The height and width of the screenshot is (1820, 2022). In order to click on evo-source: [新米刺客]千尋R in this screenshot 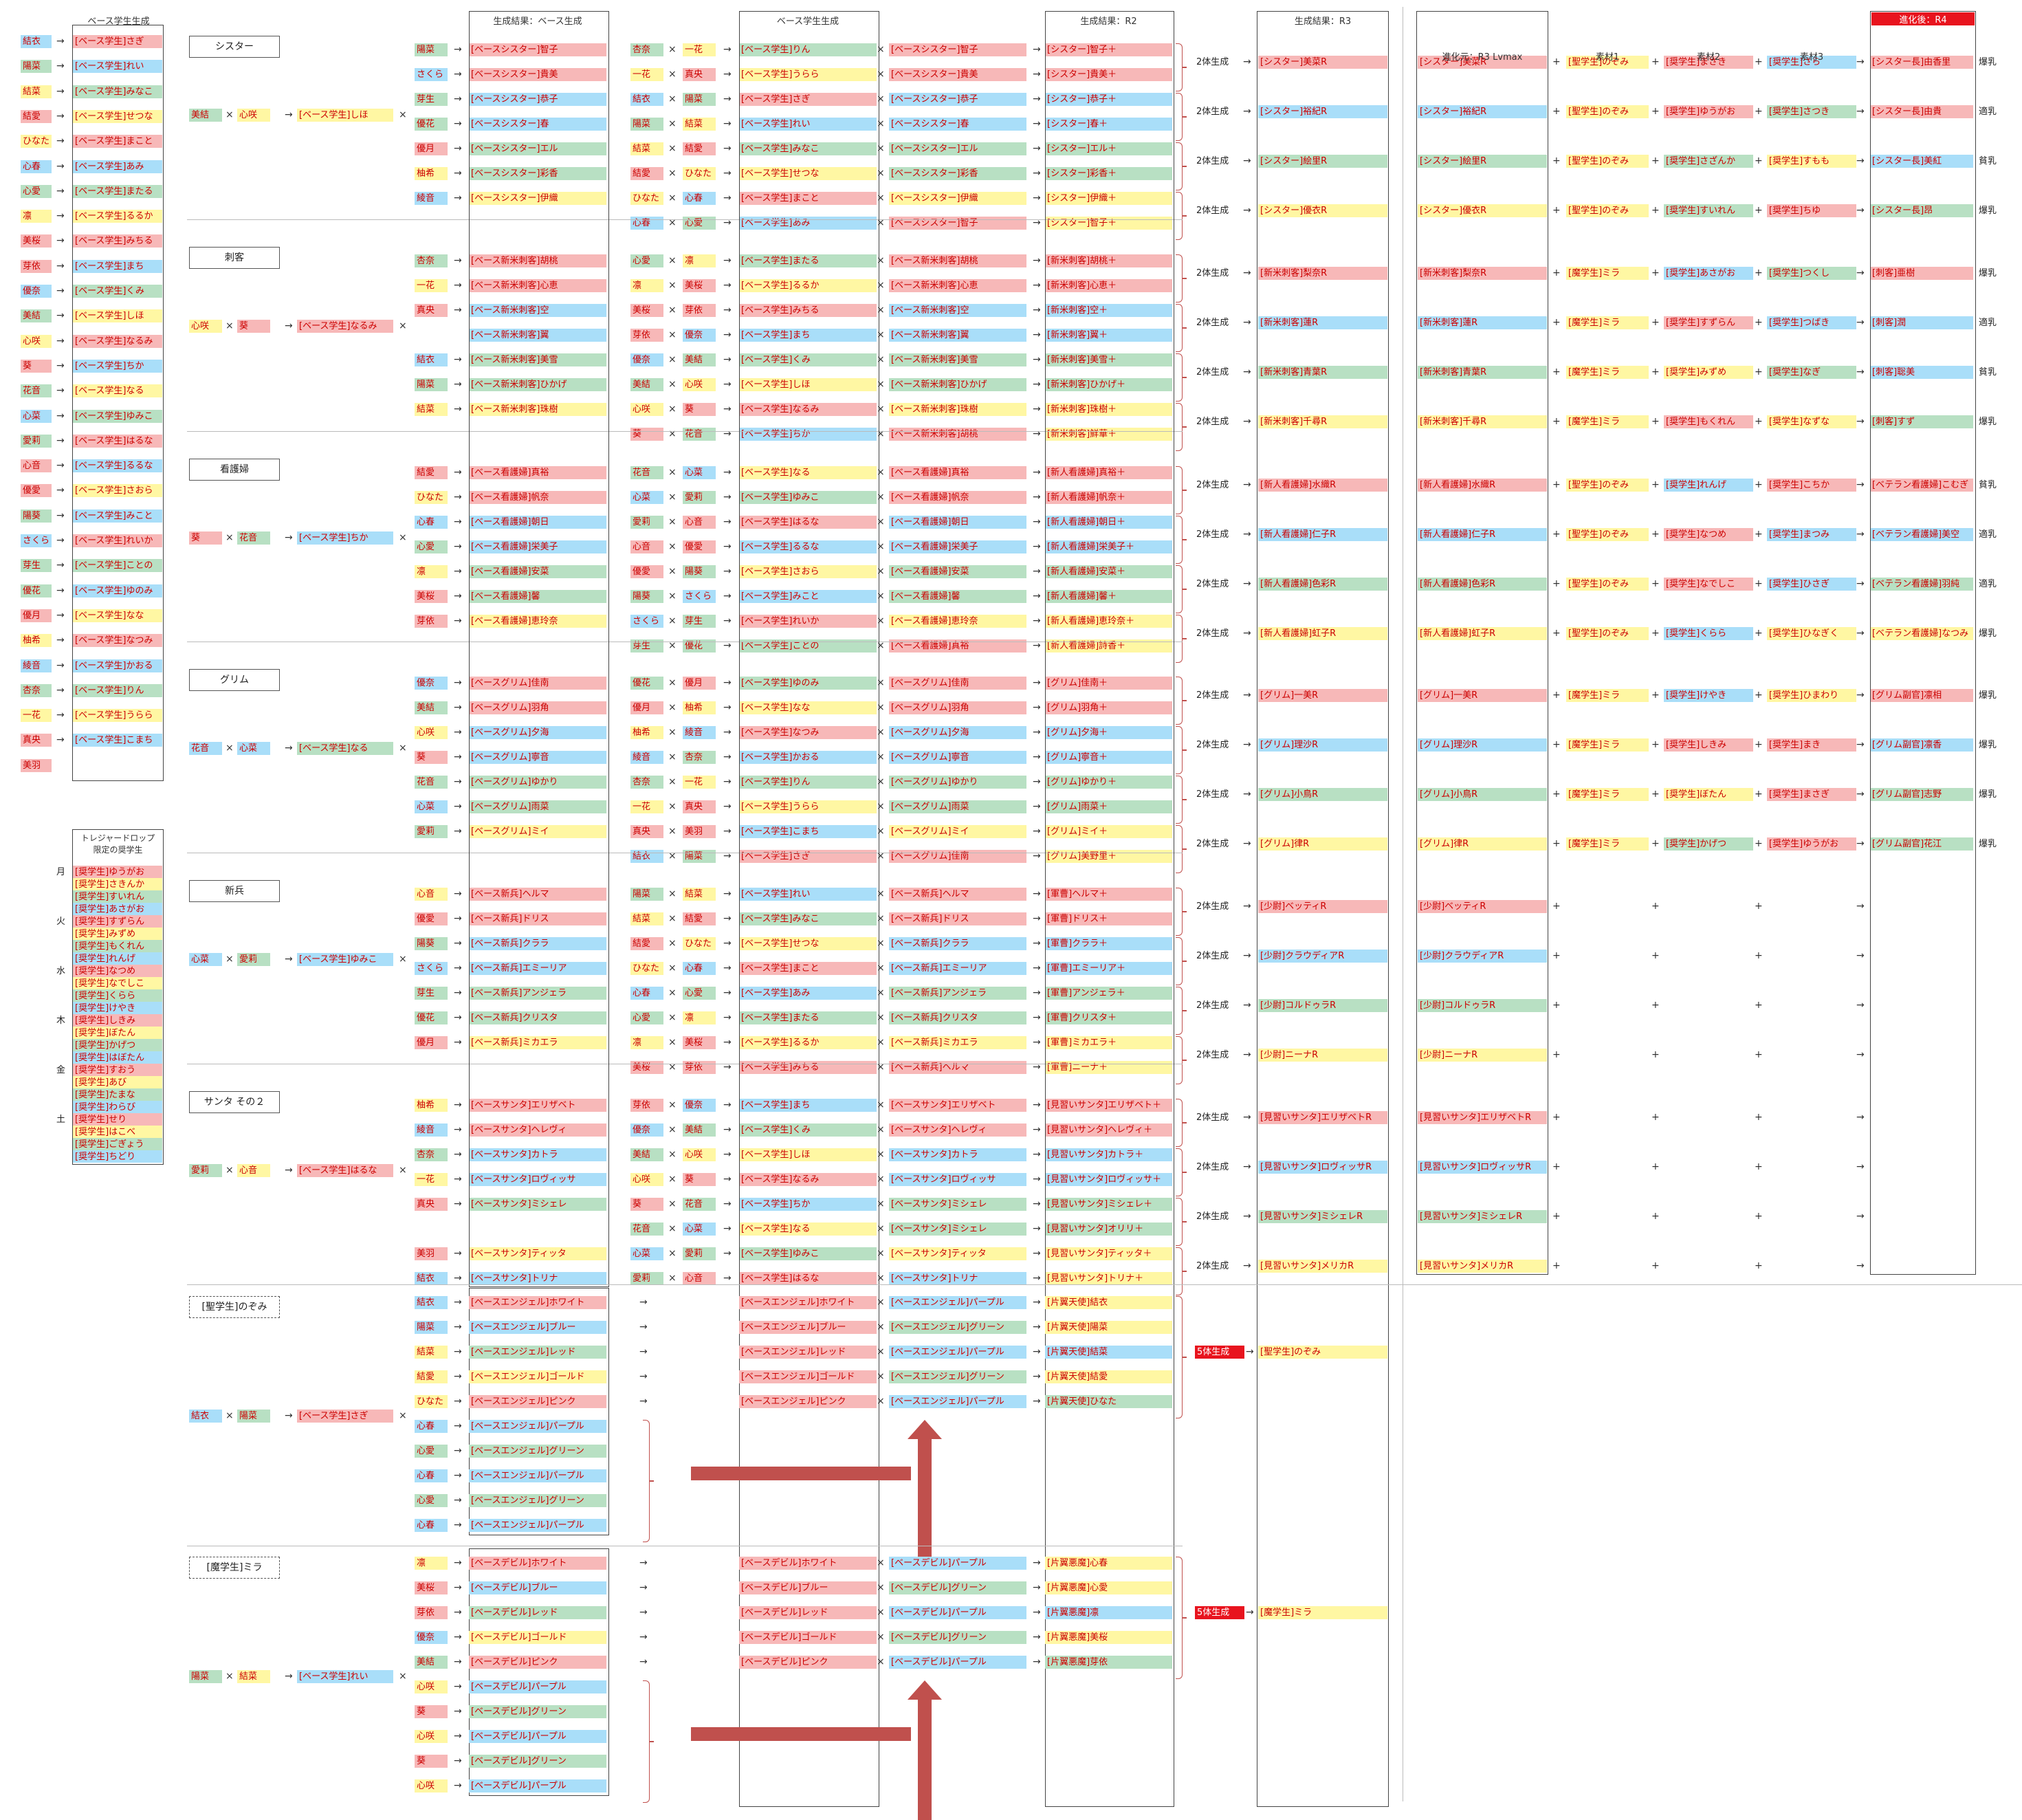, I will do `click(1482, 421)`.